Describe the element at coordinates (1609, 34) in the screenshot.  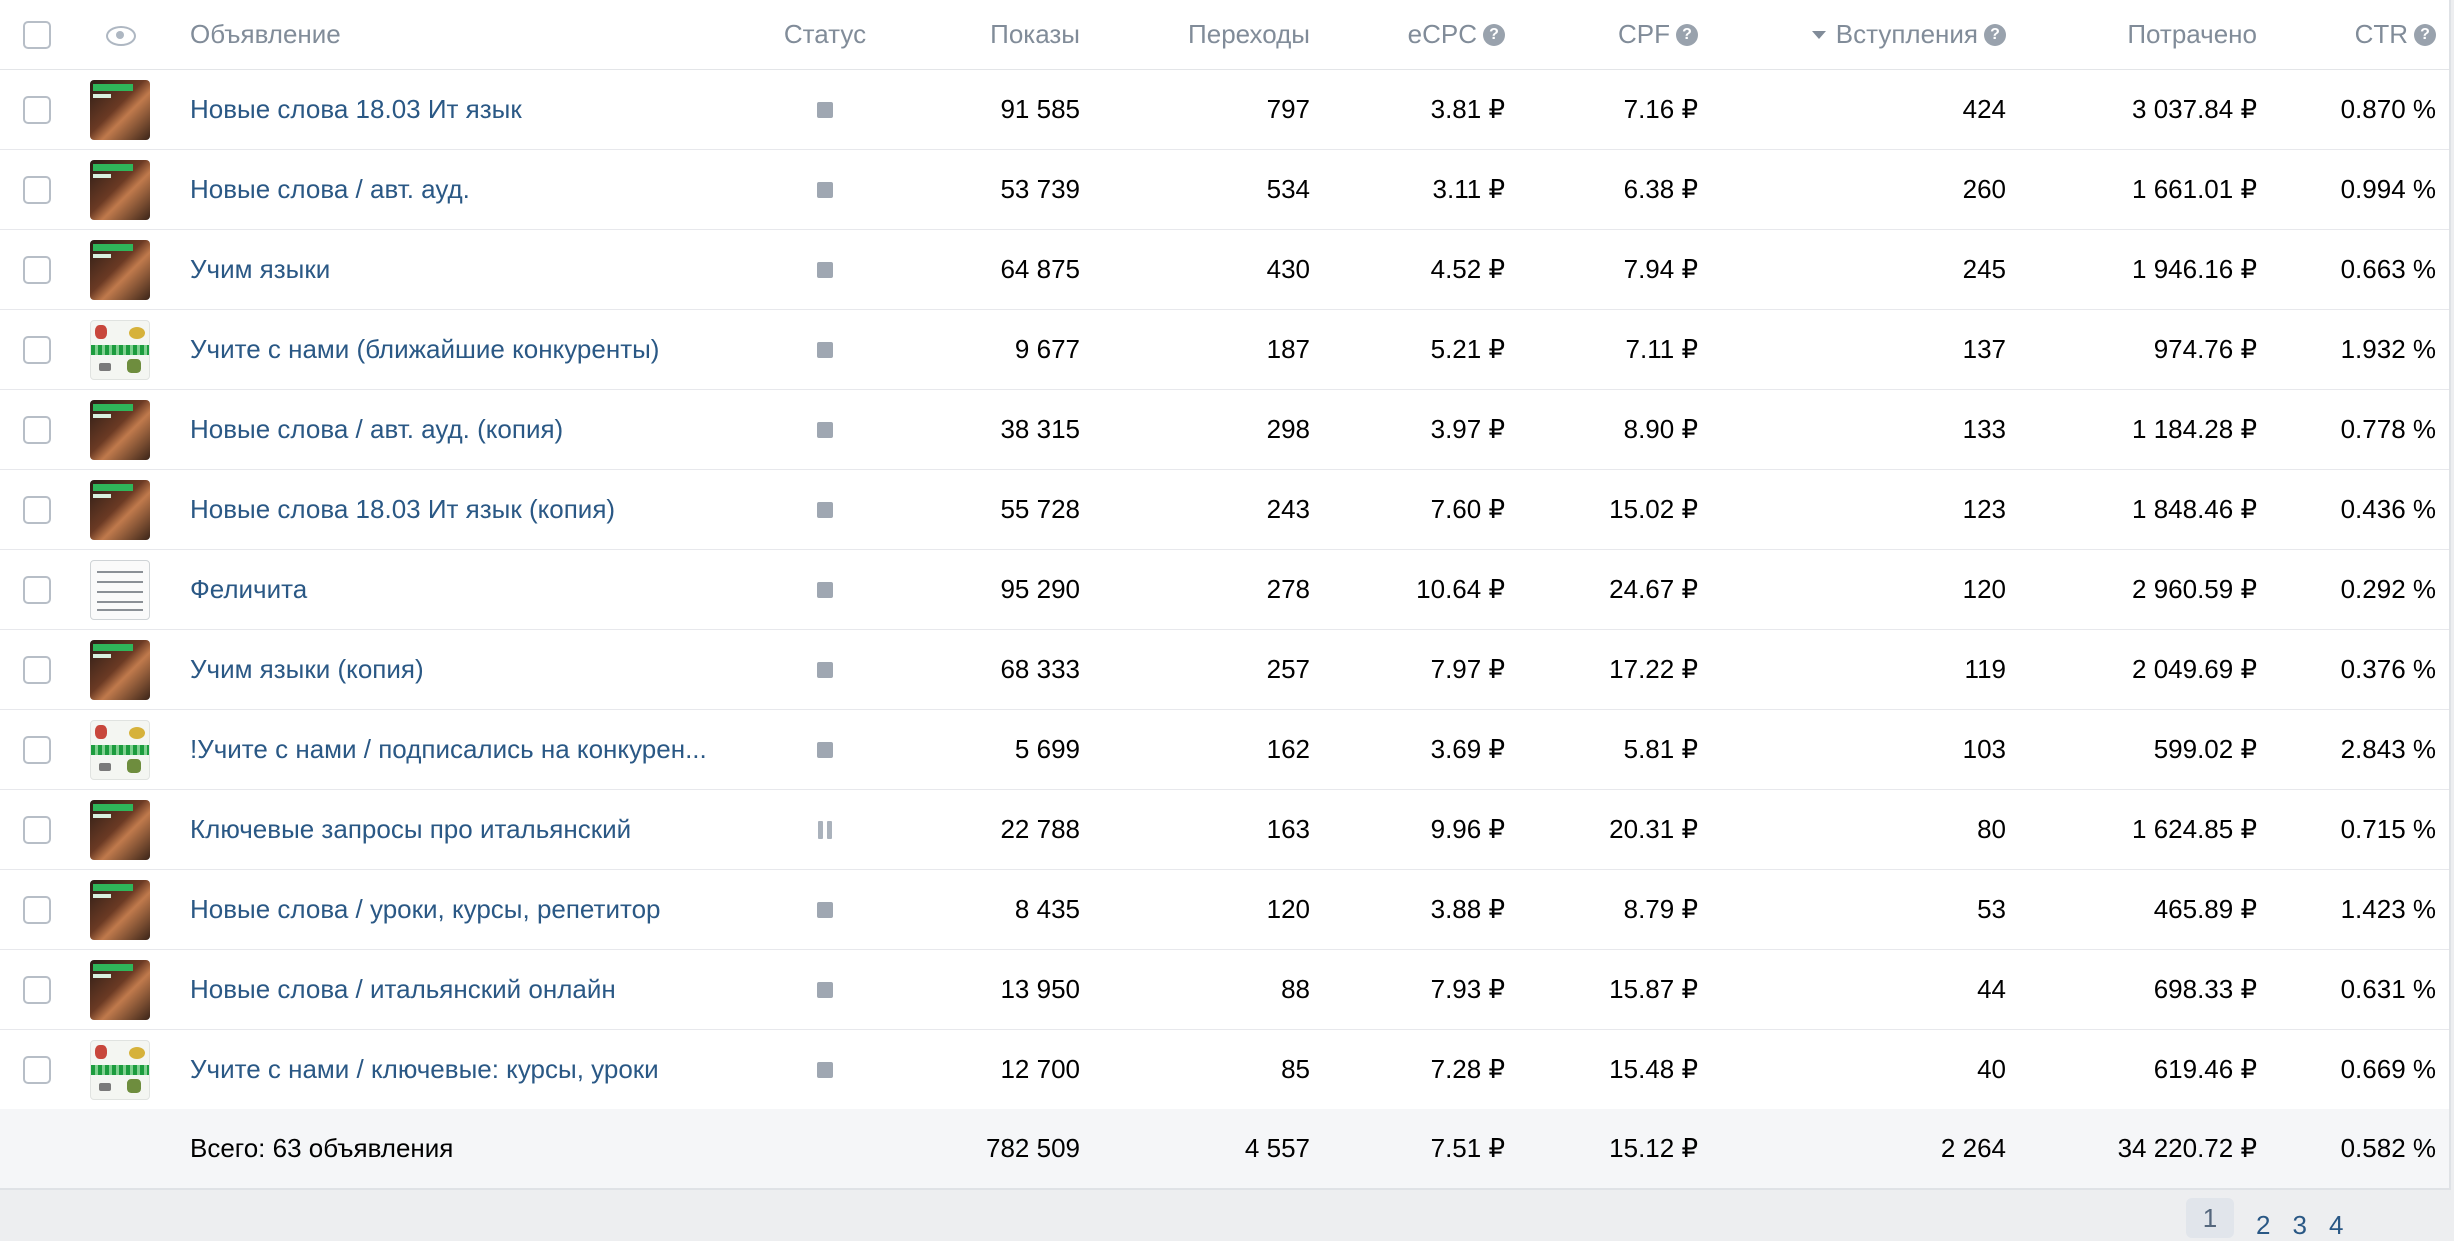
I see `header-cpf: CPF ?` at that location.